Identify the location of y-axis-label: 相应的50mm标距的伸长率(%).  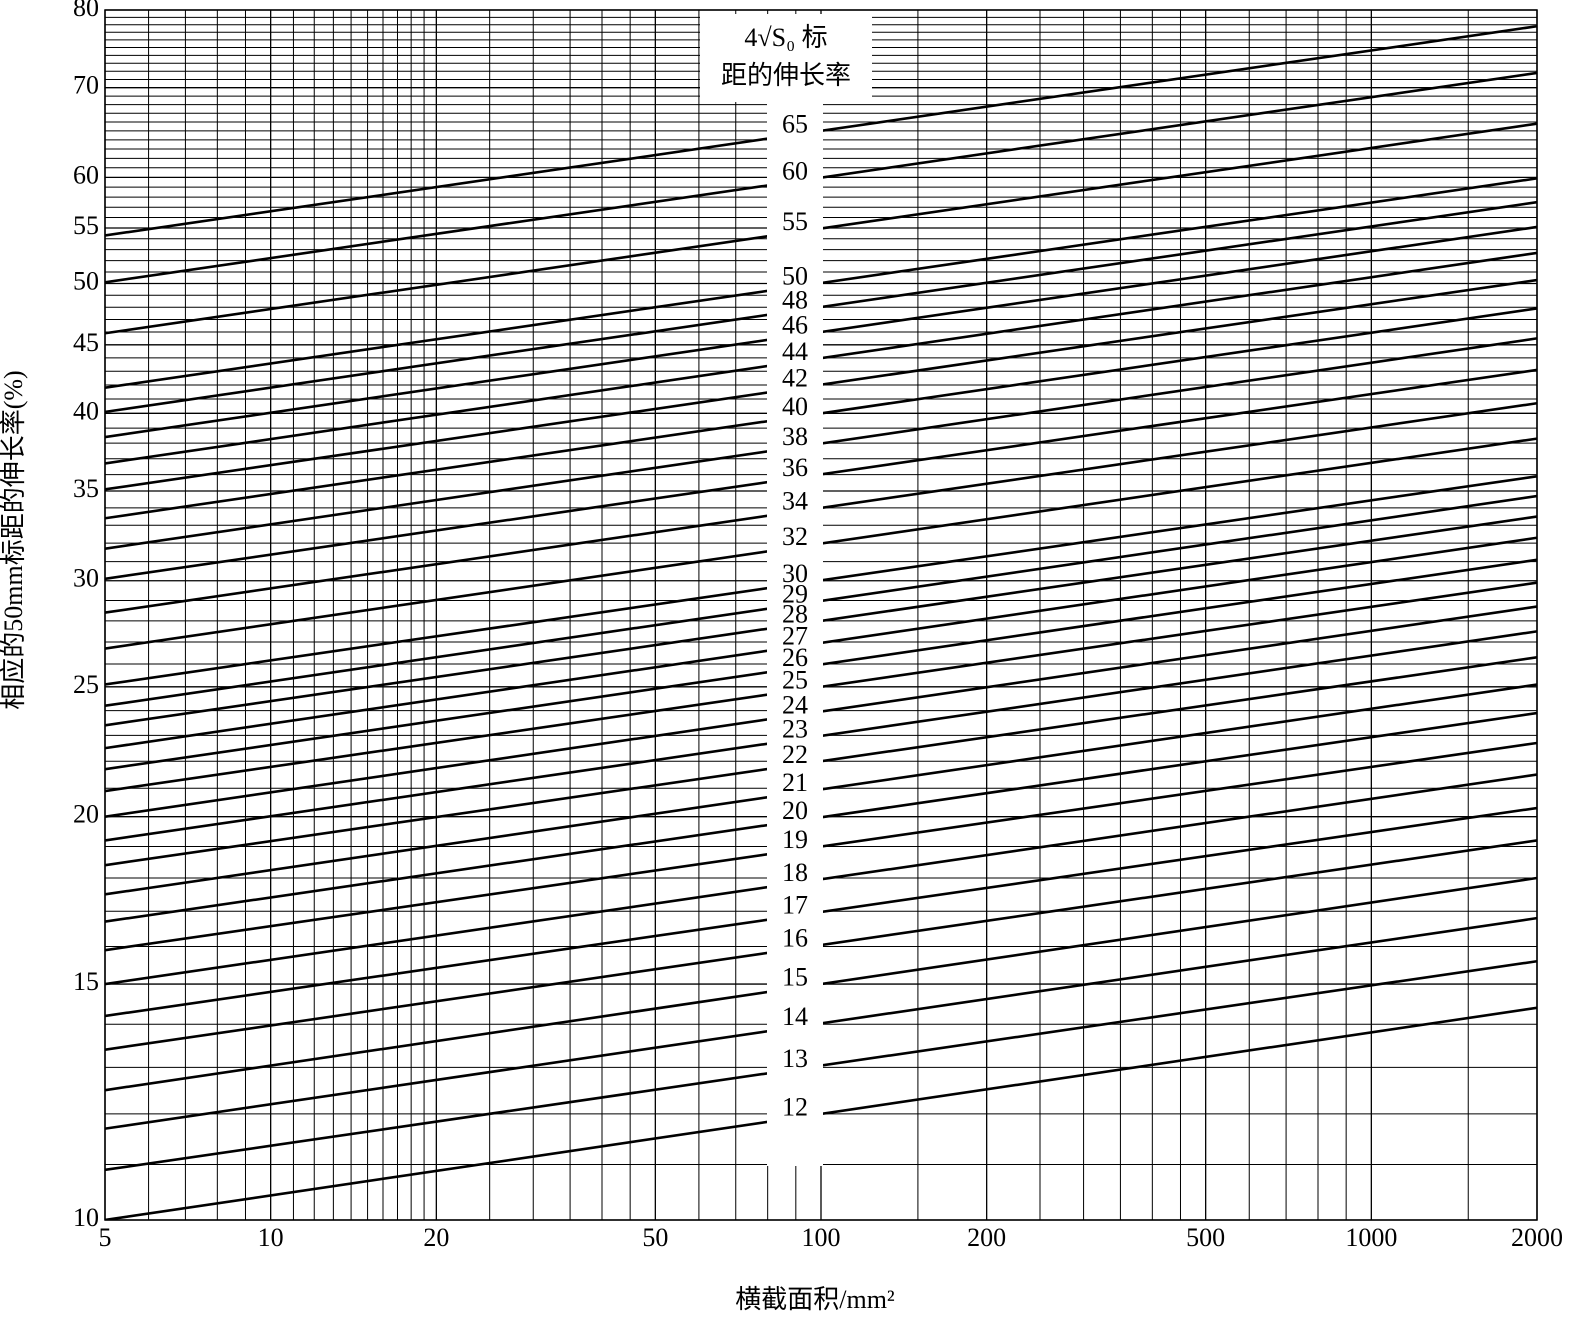
(14, 539).